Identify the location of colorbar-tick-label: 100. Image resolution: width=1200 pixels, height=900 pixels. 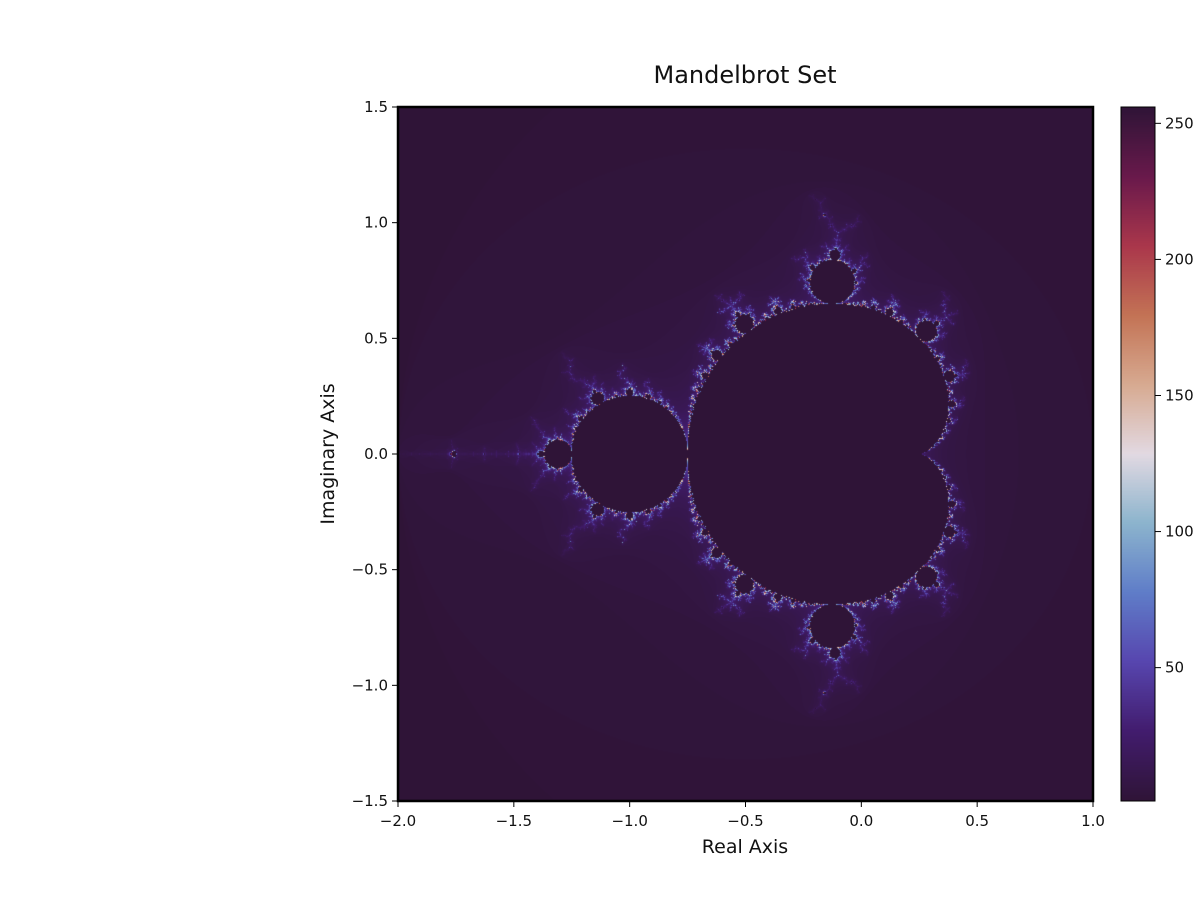
(1179, 532).